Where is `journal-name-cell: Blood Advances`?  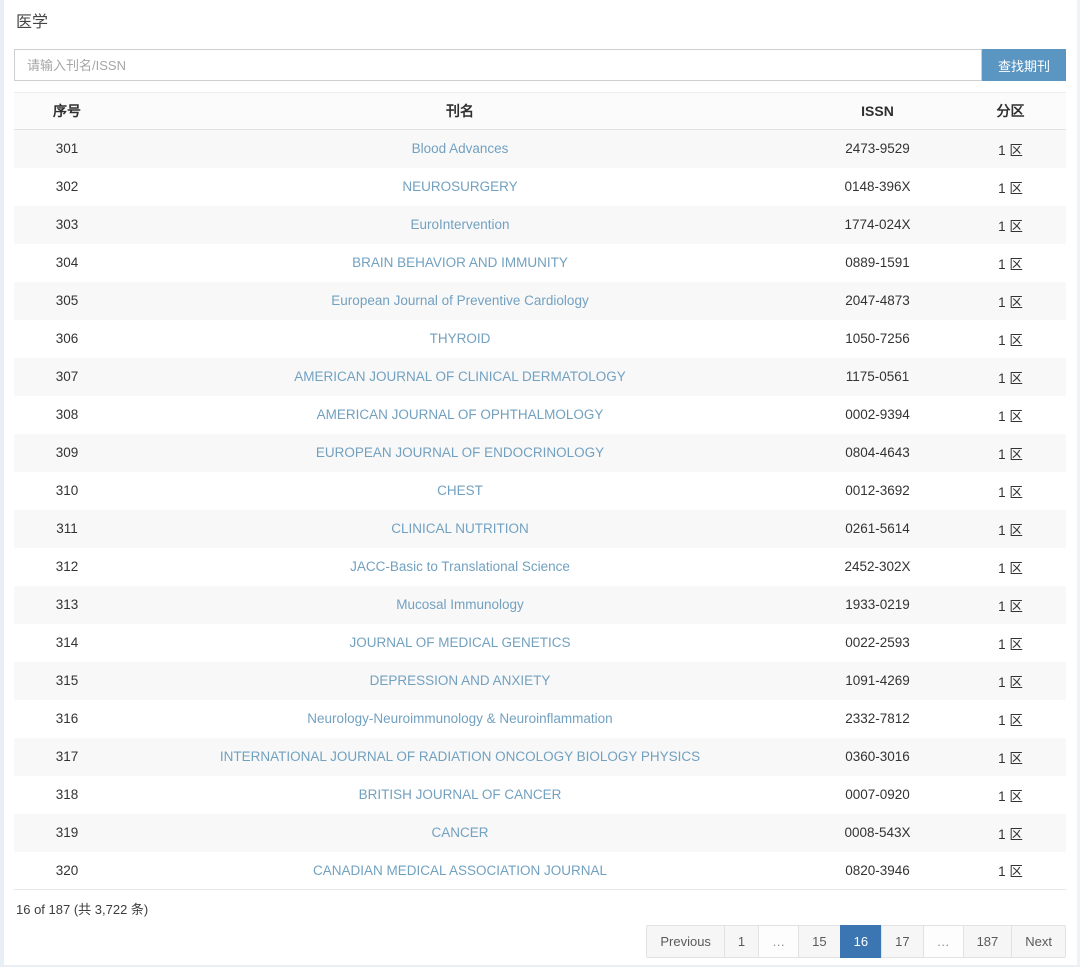 journal-name-cell: Blood Advances is located at coordinates (460, 149).